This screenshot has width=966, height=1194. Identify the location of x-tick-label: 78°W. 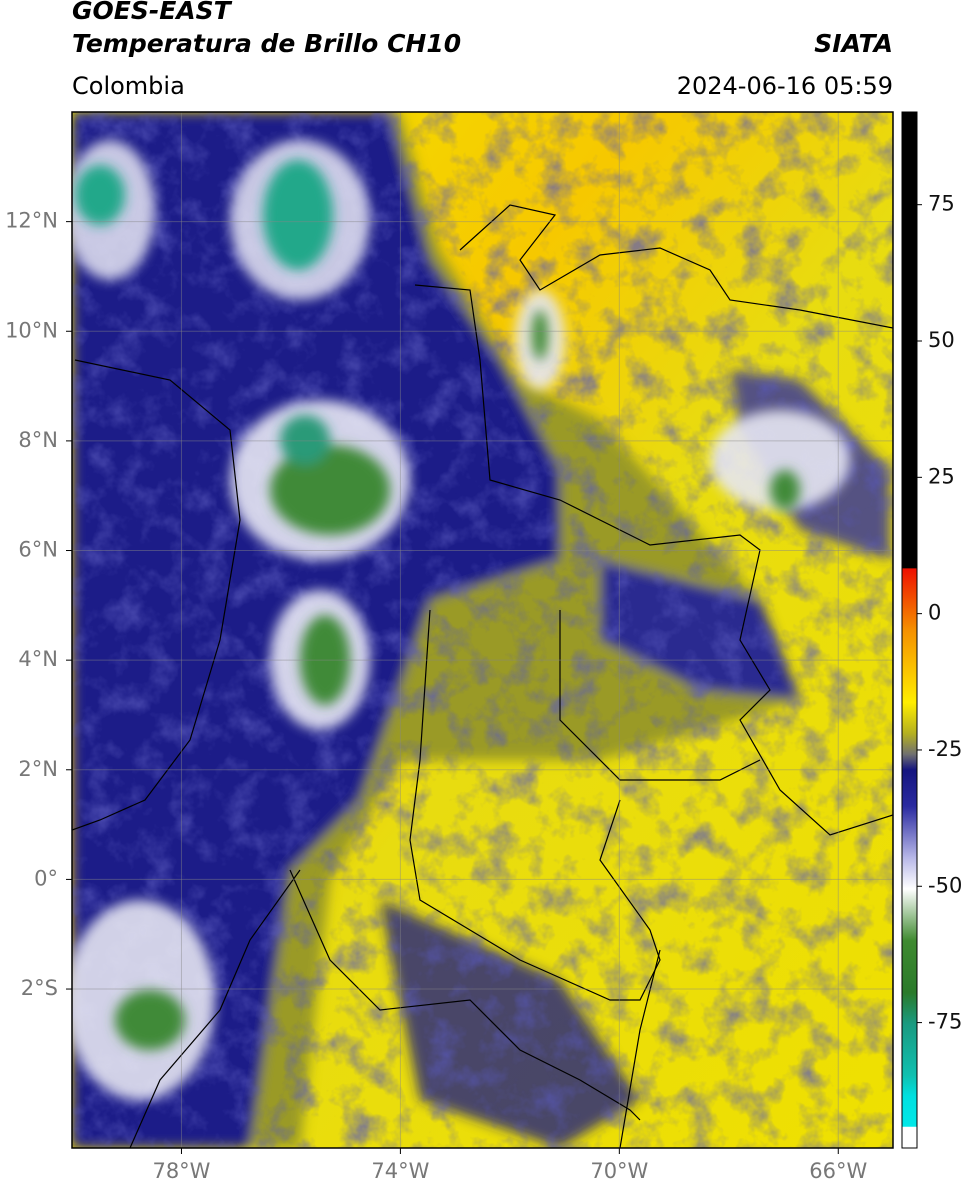
(181, 1171).